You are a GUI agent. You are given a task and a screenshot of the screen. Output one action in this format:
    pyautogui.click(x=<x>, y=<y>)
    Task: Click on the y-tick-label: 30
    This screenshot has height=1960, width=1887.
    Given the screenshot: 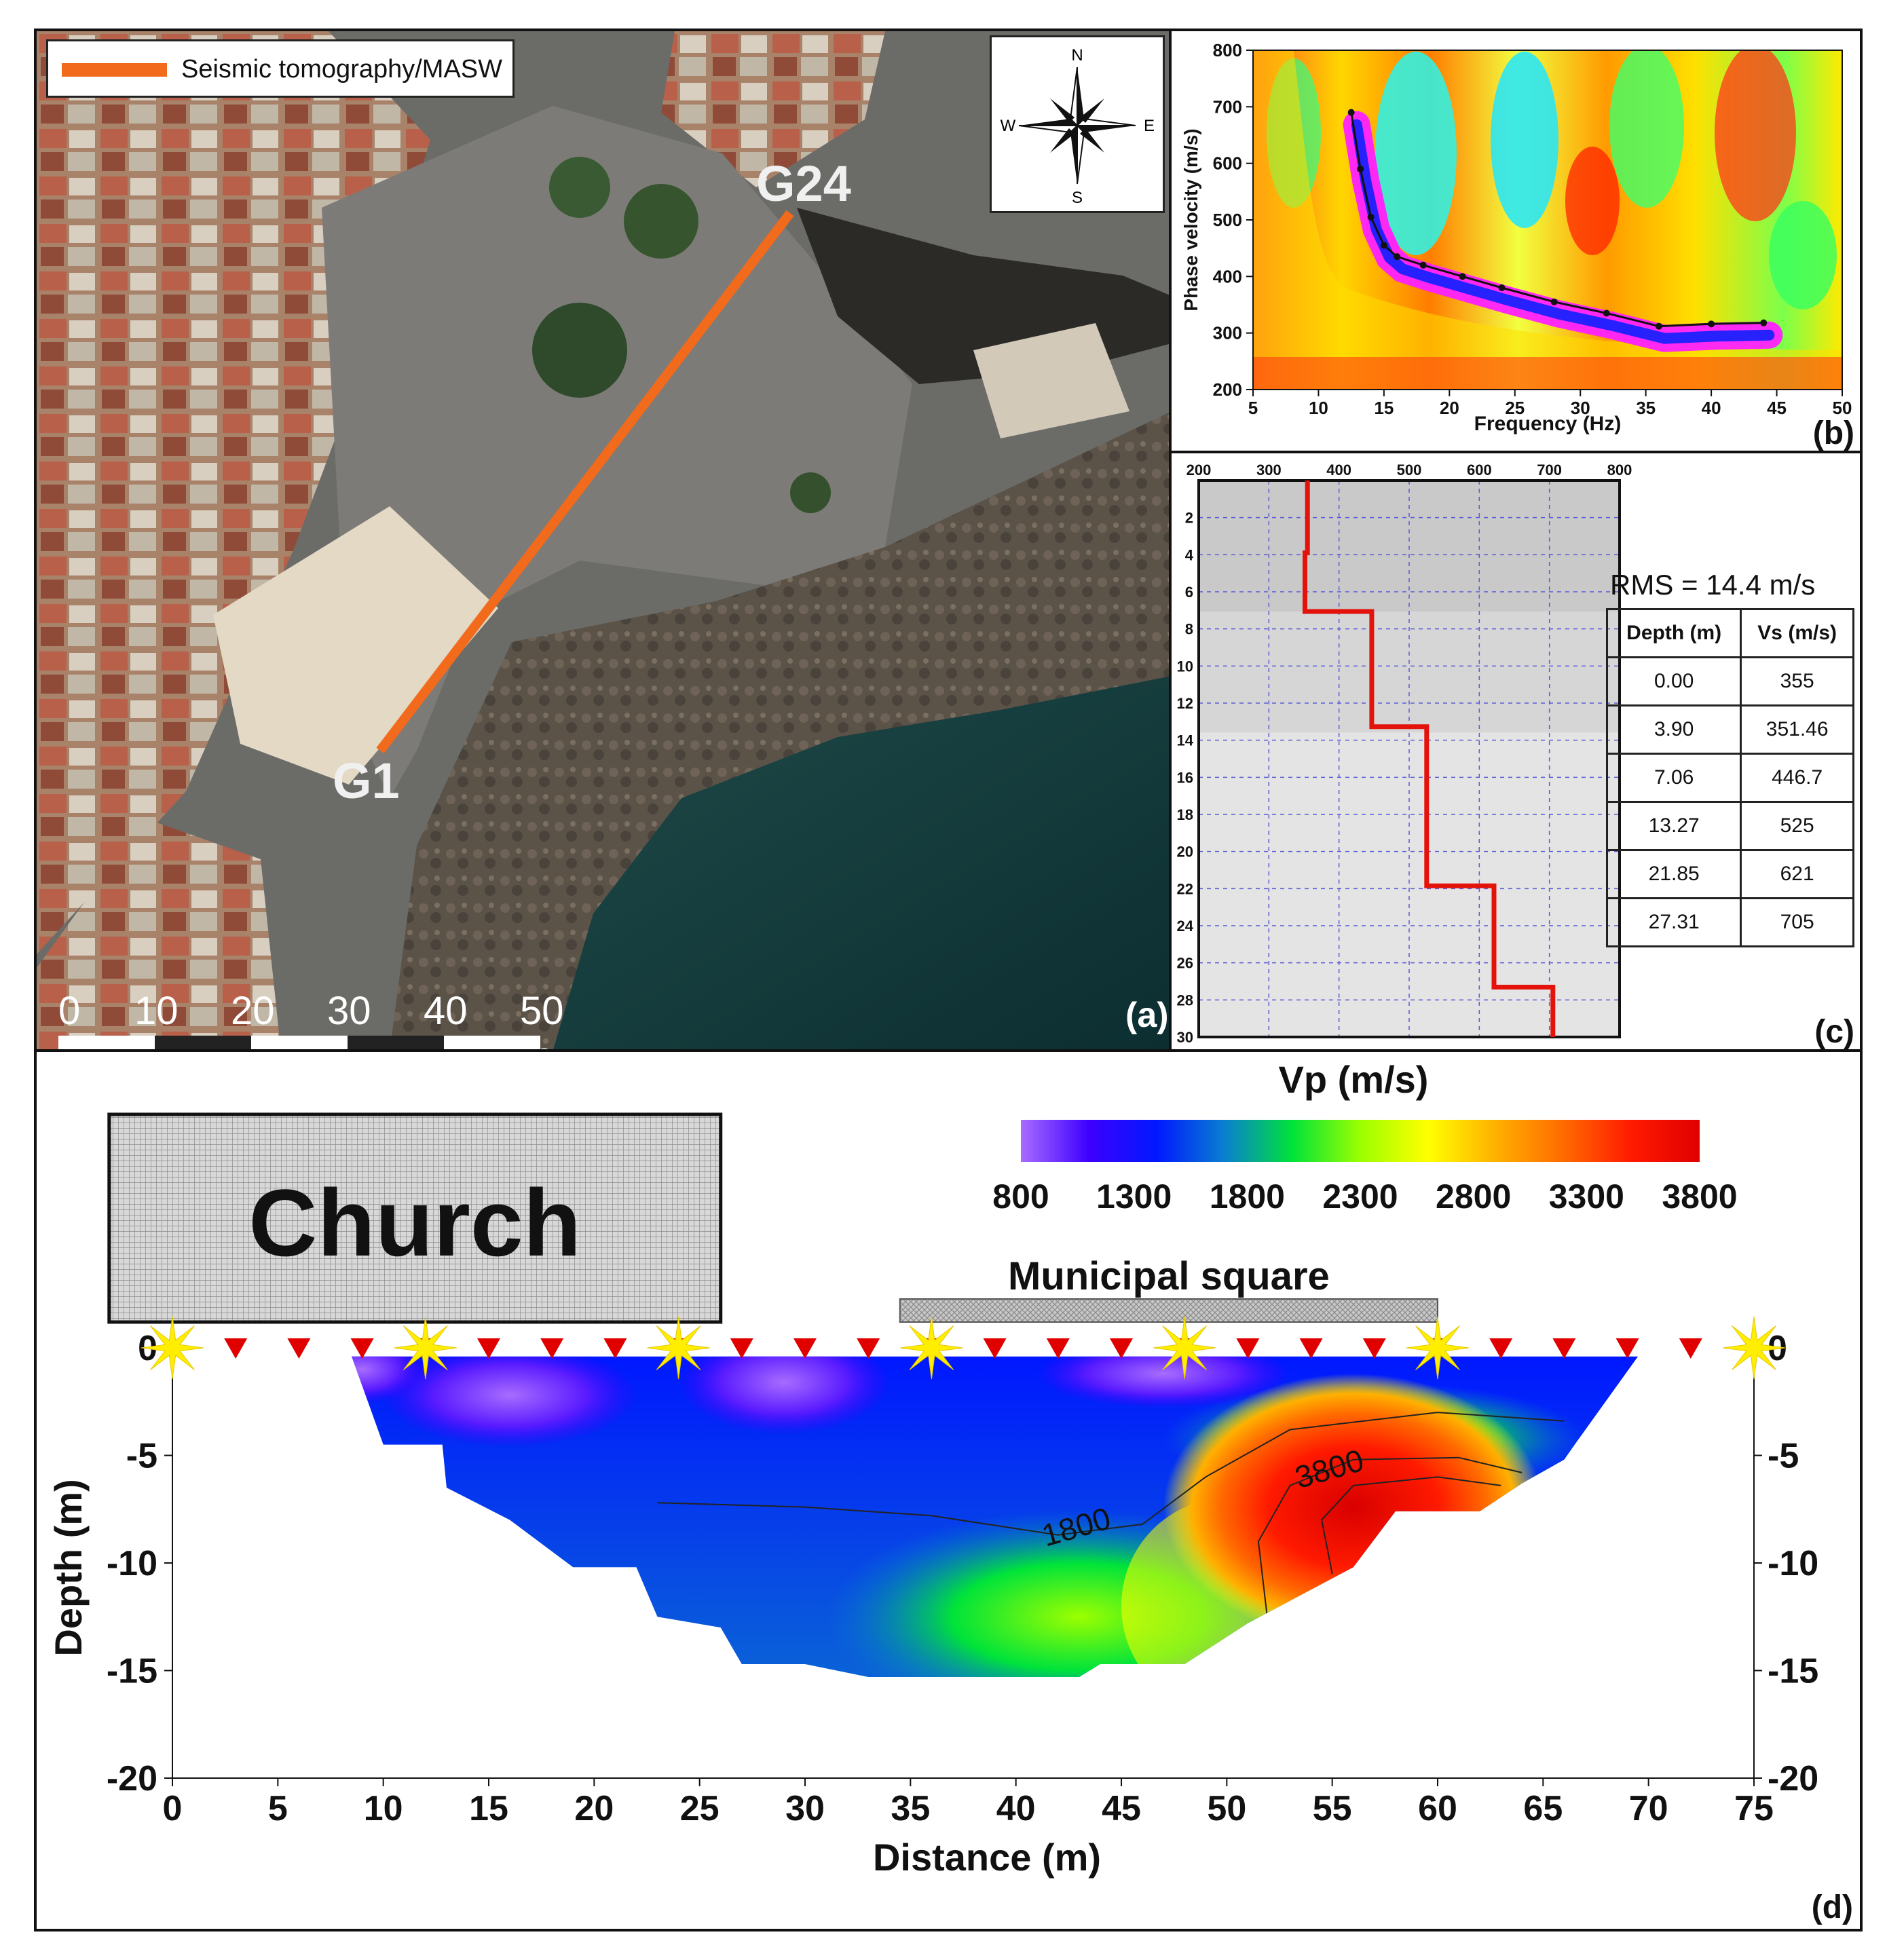 What is the action you would take?
    pyautogui.click(x=1185, y=1037)
    